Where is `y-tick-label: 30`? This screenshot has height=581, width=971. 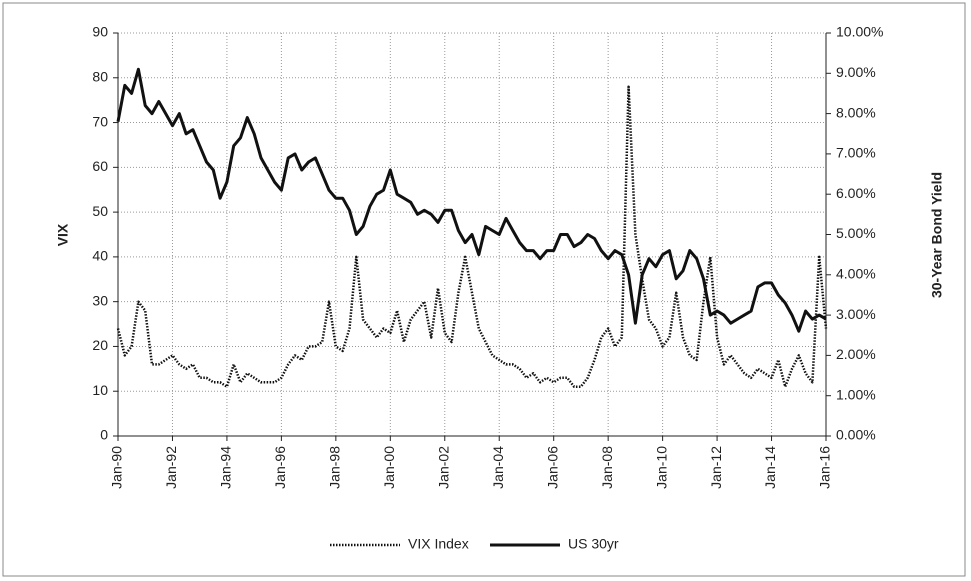 y-tick-label: 30 is located at coordinates (100, 300).